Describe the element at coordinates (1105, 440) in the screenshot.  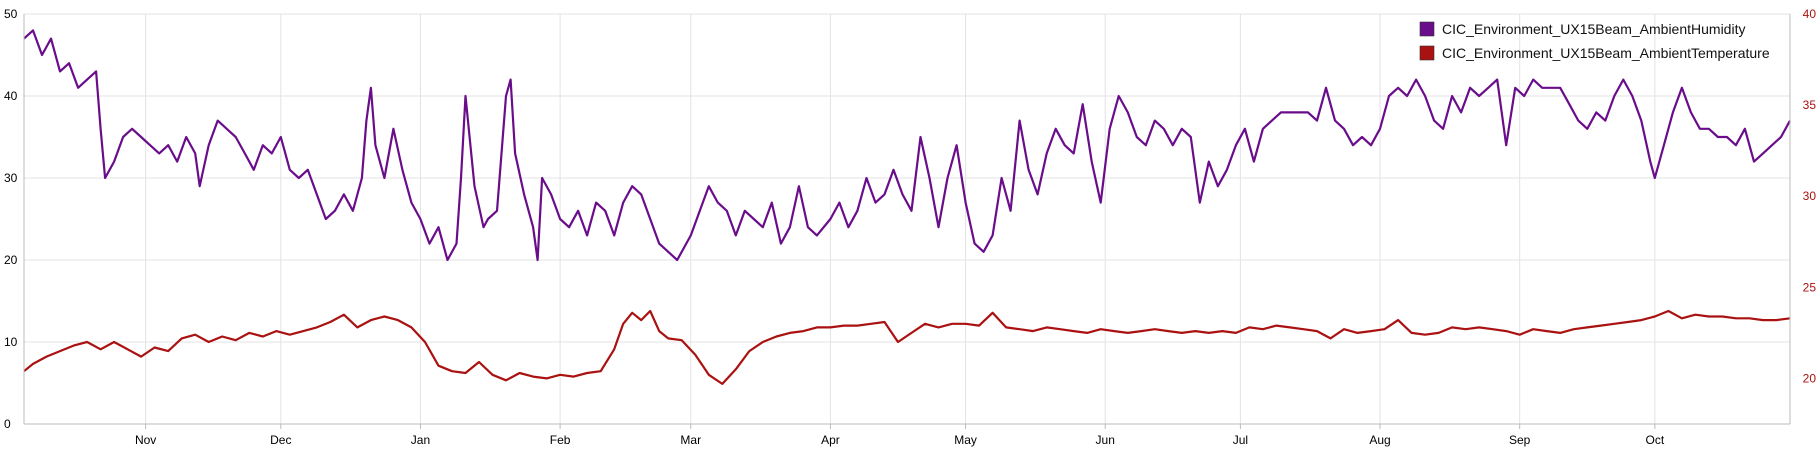
I see `x-tick-label: Jun` at that location.